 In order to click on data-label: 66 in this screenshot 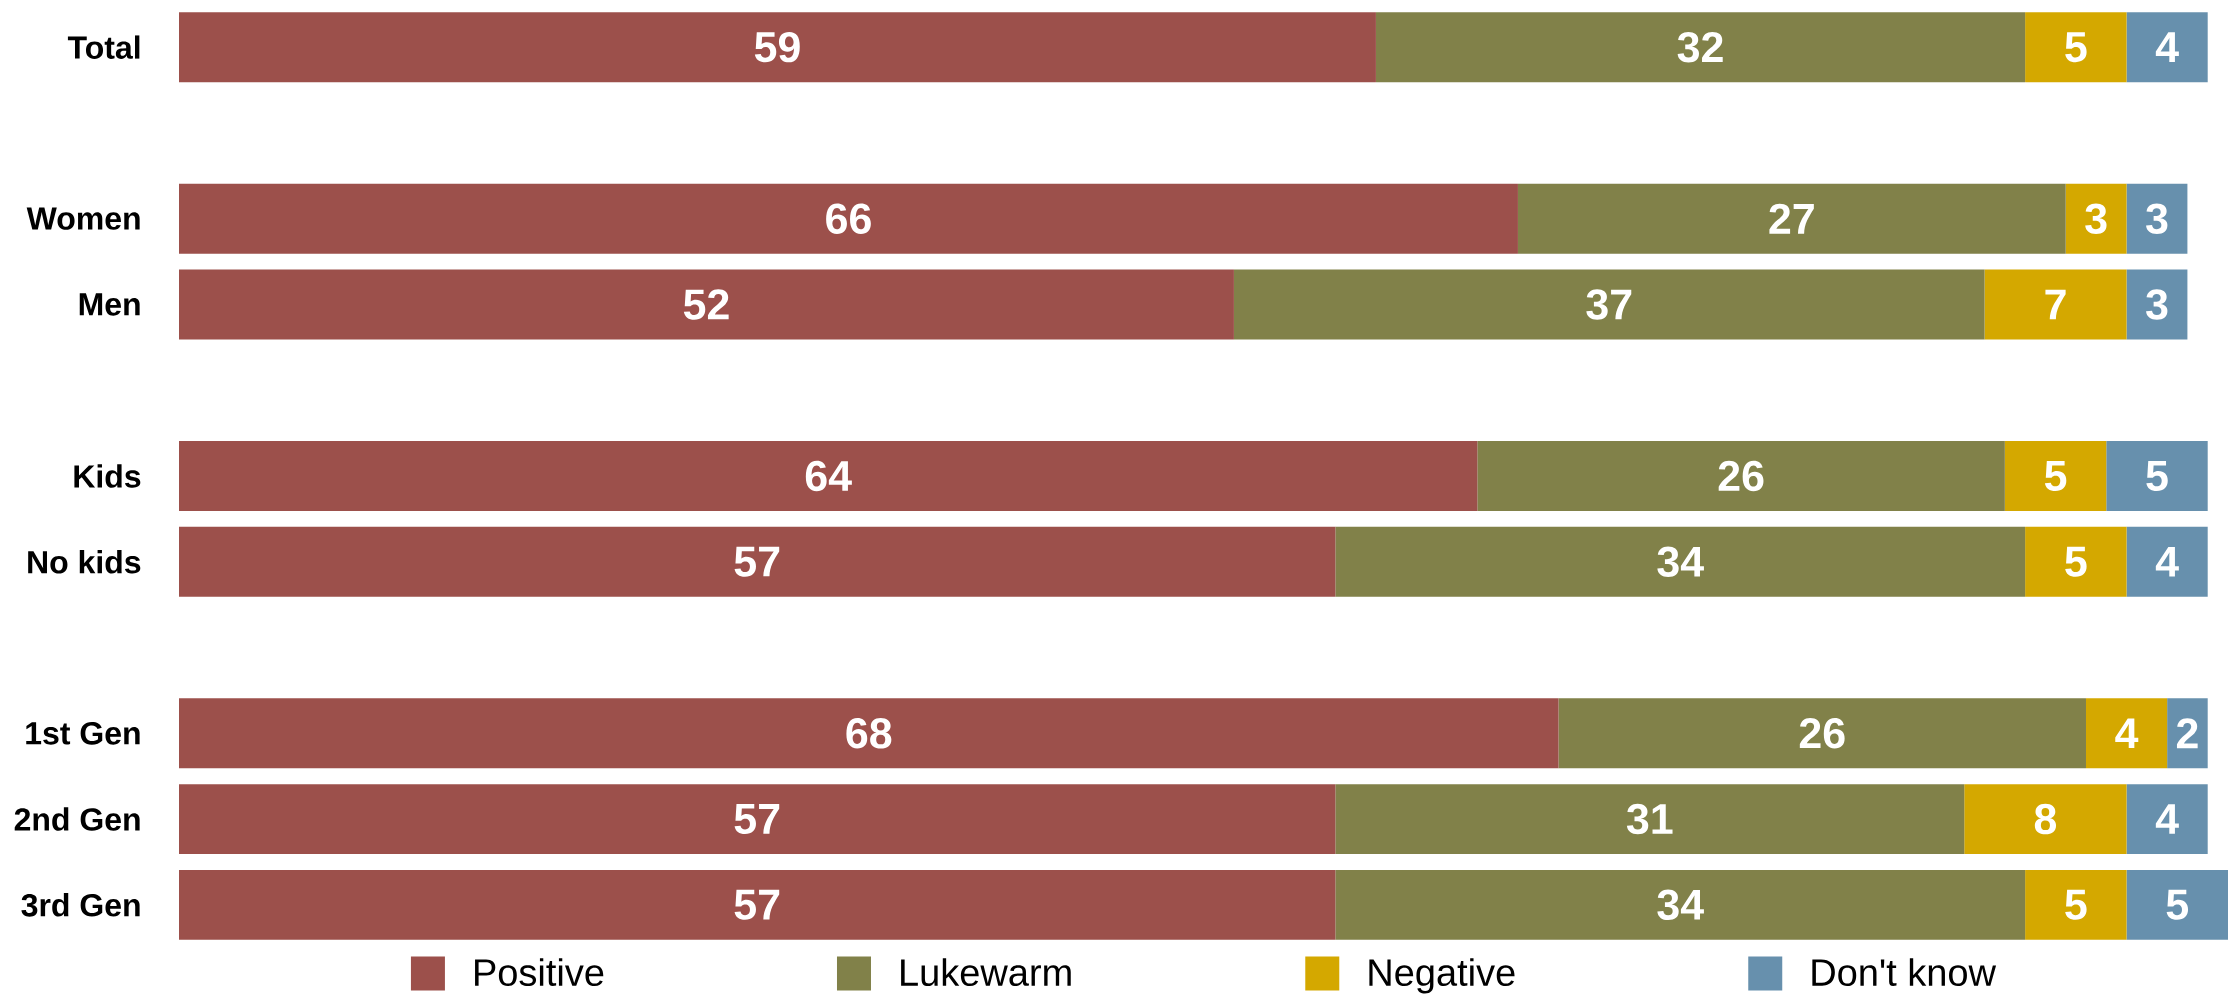, I will do `click(848, 218)`.